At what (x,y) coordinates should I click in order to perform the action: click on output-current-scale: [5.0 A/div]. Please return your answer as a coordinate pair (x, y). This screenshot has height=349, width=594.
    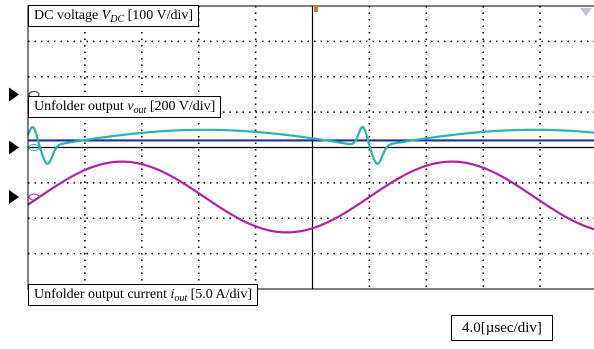
    Looking at the image, I should click on (221, 294).